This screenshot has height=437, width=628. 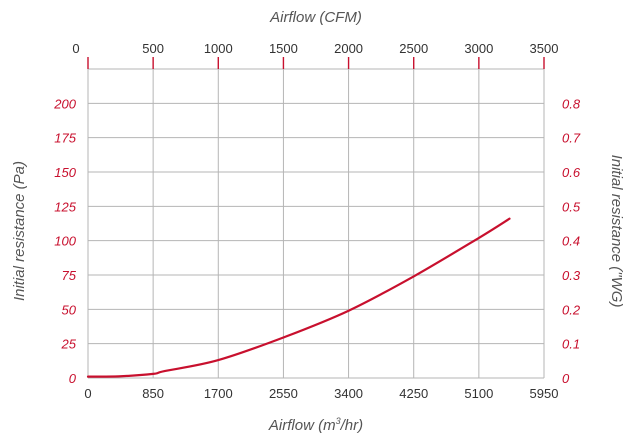 I want to click on left-tick-label: 25, so click(x=69, y=344).